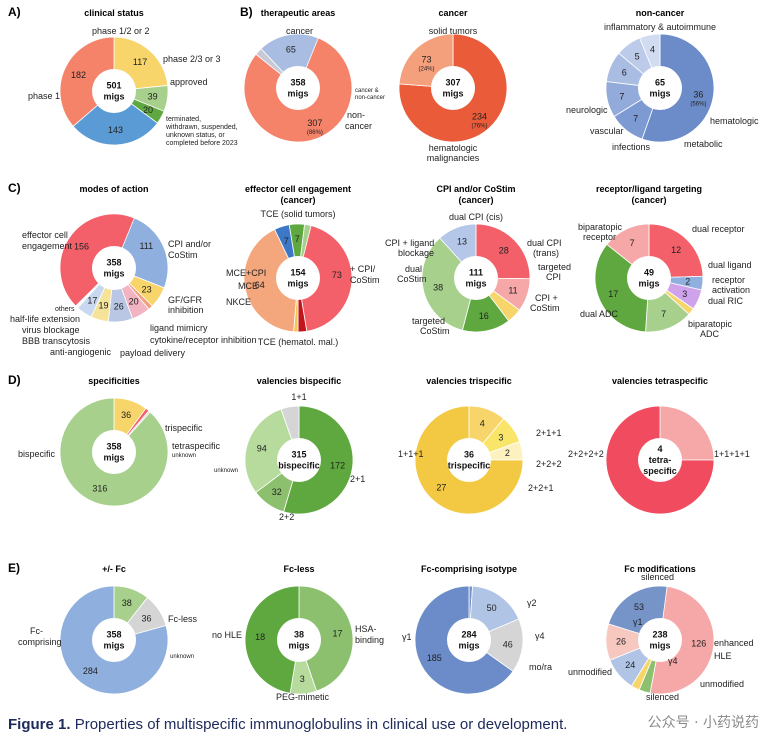 This screenshot has width=769, height=747. What do you see at coordinates (238, 302) in the screenshot?
I see `annotation-label: NKCE` at bounding box center [238, 302].